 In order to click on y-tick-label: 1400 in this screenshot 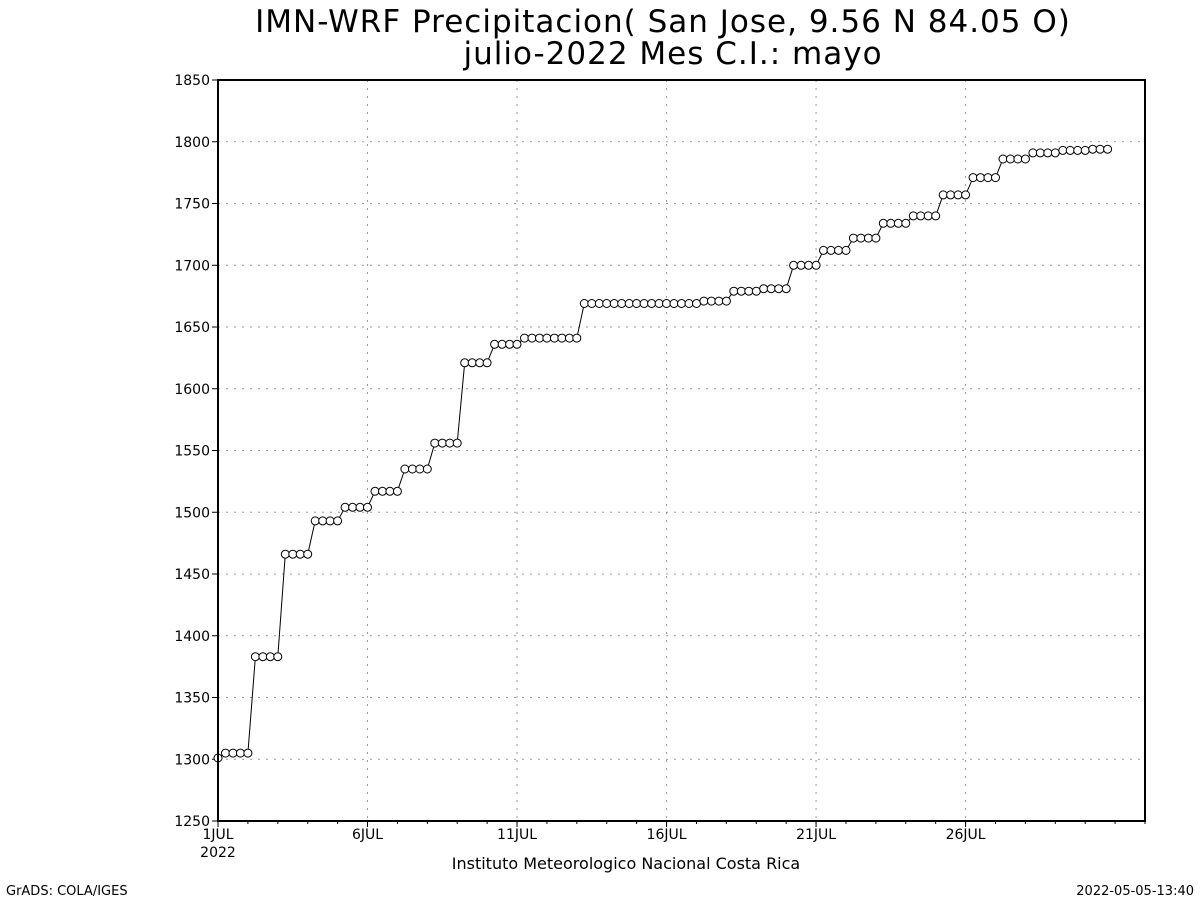, I will do `click(192, 637)`.